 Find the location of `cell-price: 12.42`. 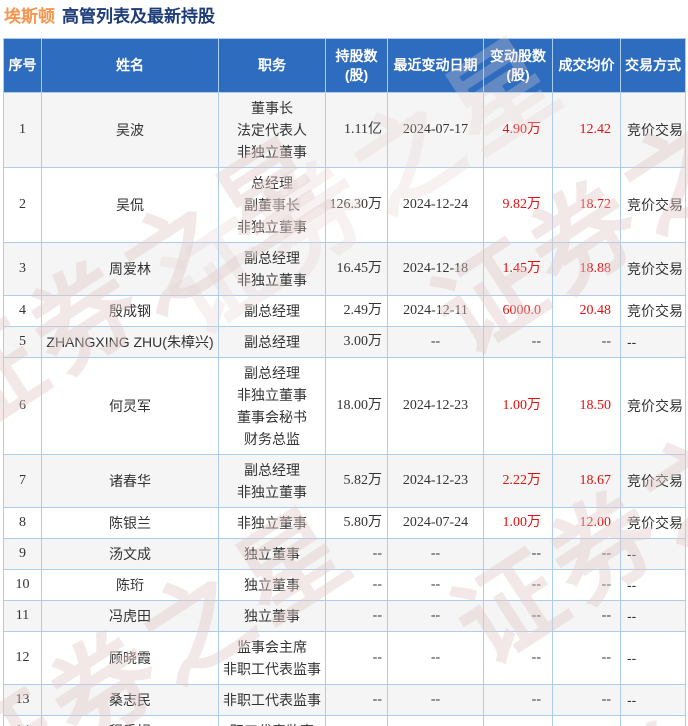

cell-price: 12.42 is located at coordinates (586, 130).